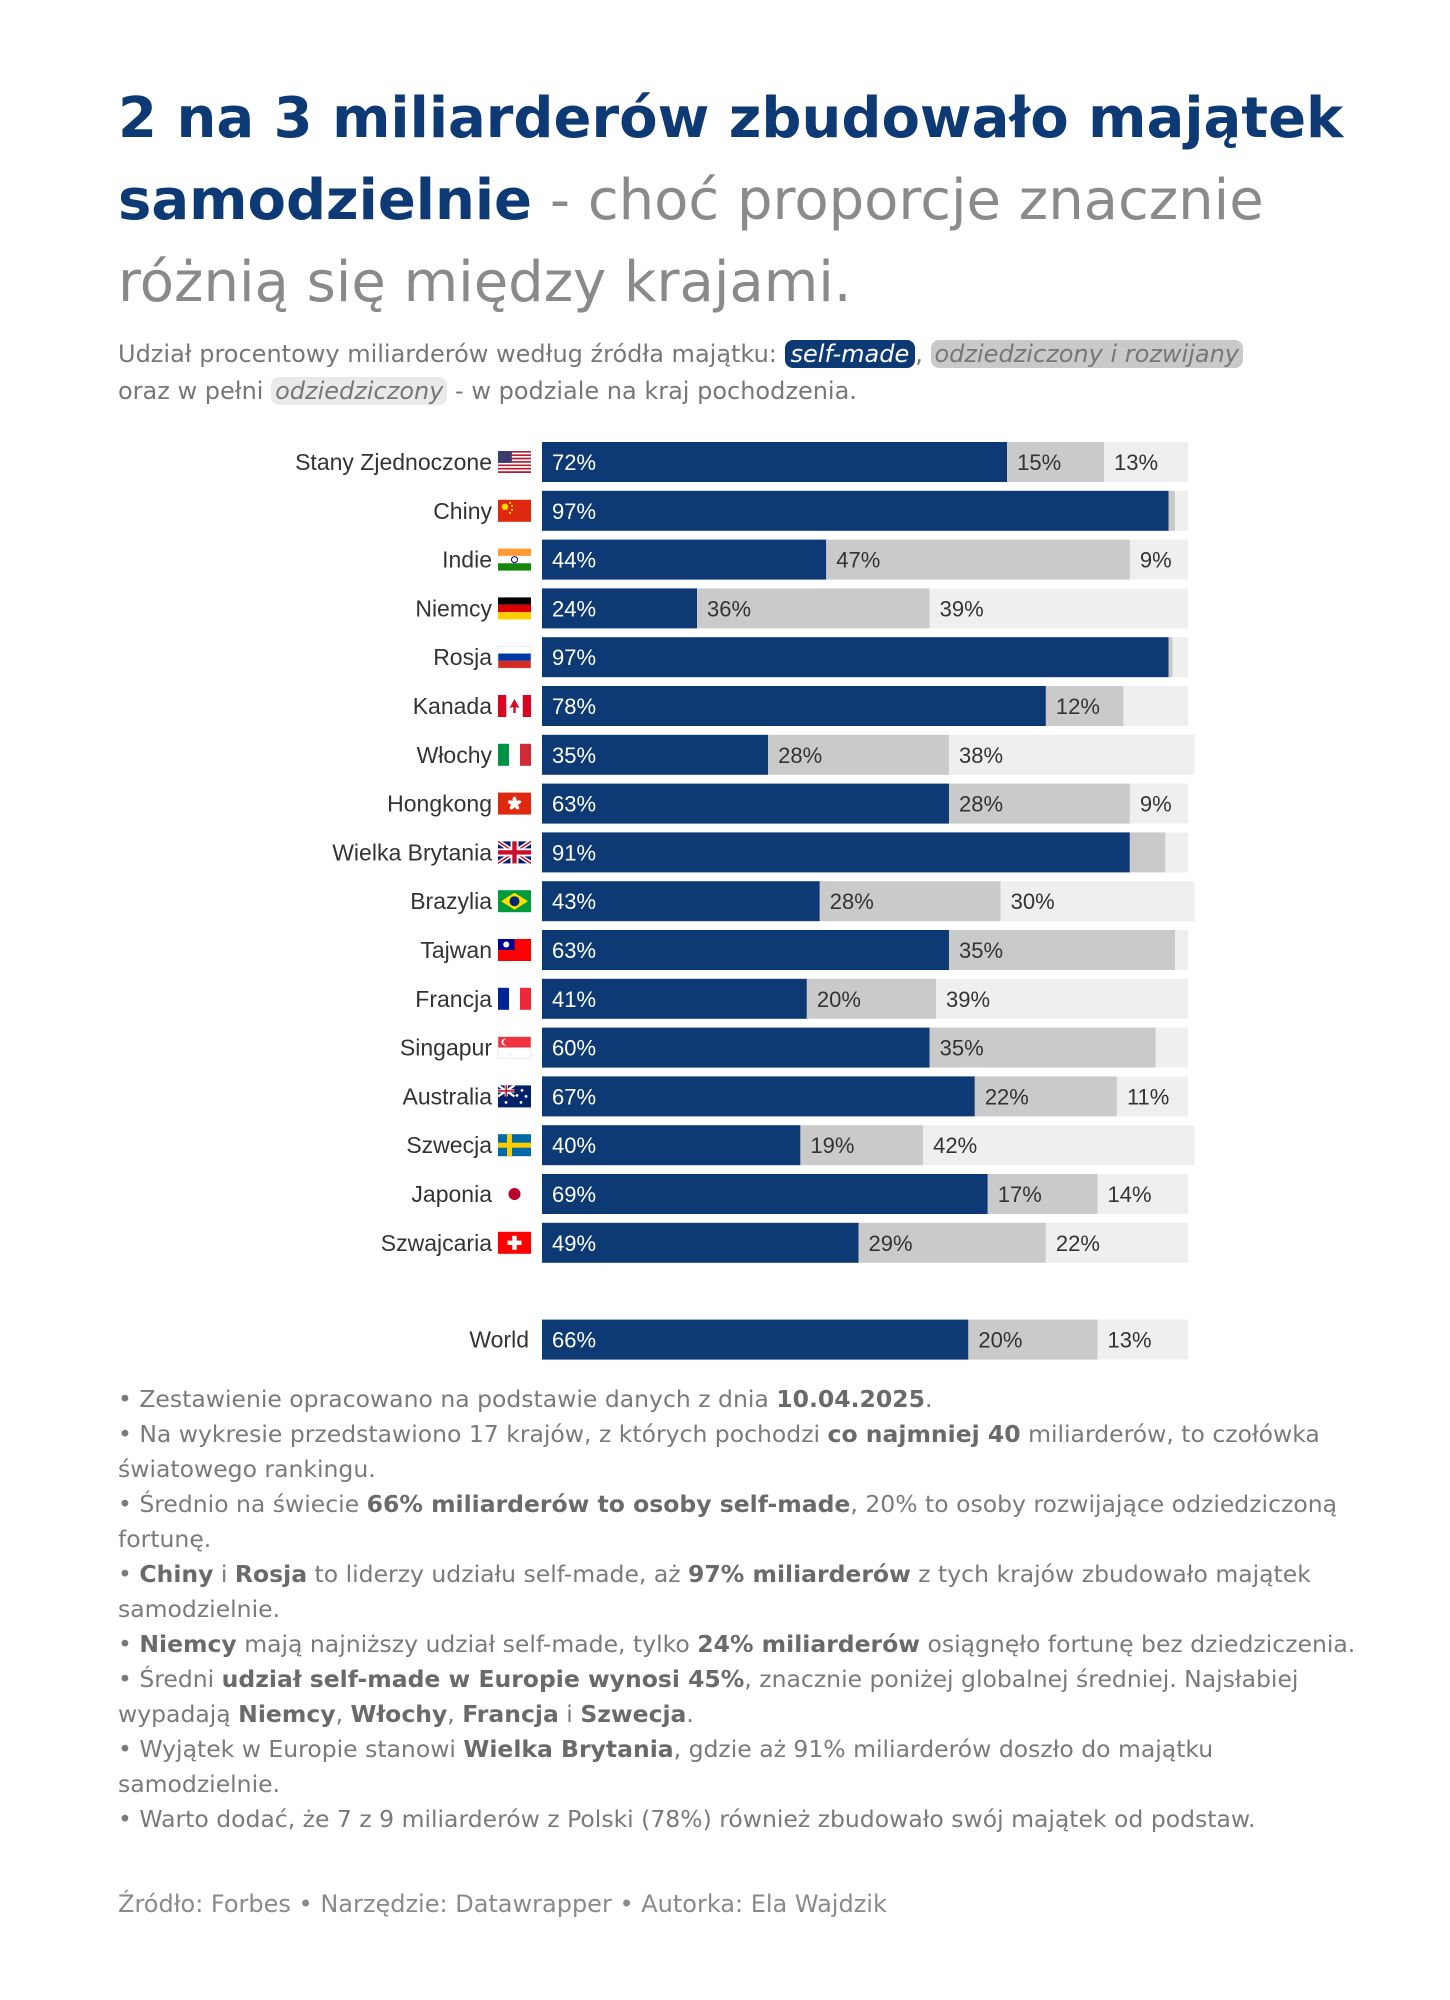  What do you see at coordinates (1156, 560) in the screenshot?
I see `bar-value-label: 9%` at bounding box center [1156, 560].